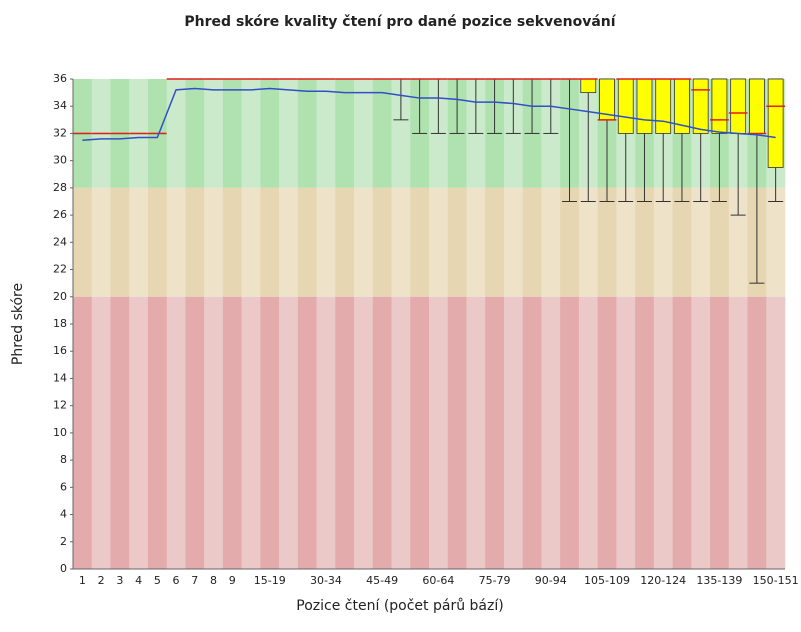  I want to click on y-tick-label: 20, so click(60, 296).